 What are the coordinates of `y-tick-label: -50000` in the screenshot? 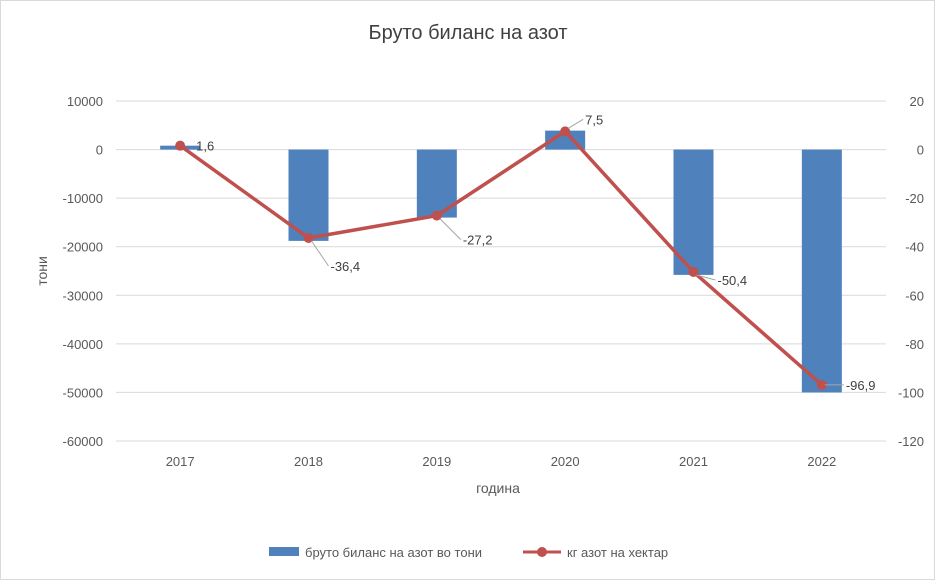 It's located at (83, 392).